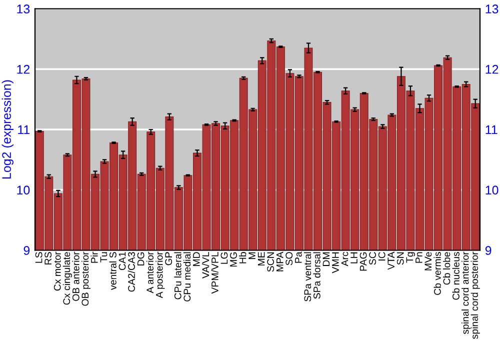 The image size is (500, 350). I want to click on y2-tick-label: 13, so click(492, 9).